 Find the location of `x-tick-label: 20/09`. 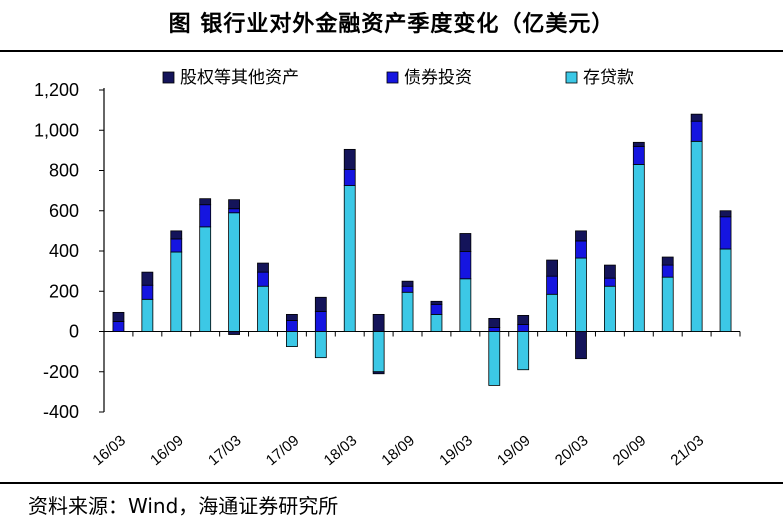

x-tick-label: 20/09 is located at coordinates (630, 450).